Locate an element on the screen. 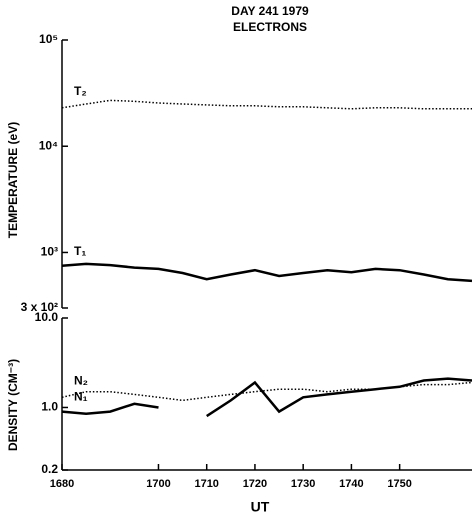 The image size is (472, 517). y-tick-label: 10.0 is located at coordinates (47, 317).